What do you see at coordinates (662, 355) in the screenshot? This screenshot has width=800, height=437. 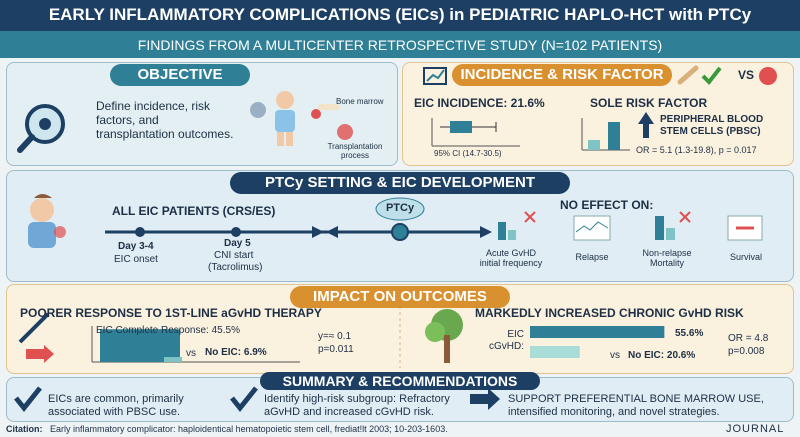 I see `no-eic-cgvhd: No EIC: 20.6%` at bounding box center [662, 355].